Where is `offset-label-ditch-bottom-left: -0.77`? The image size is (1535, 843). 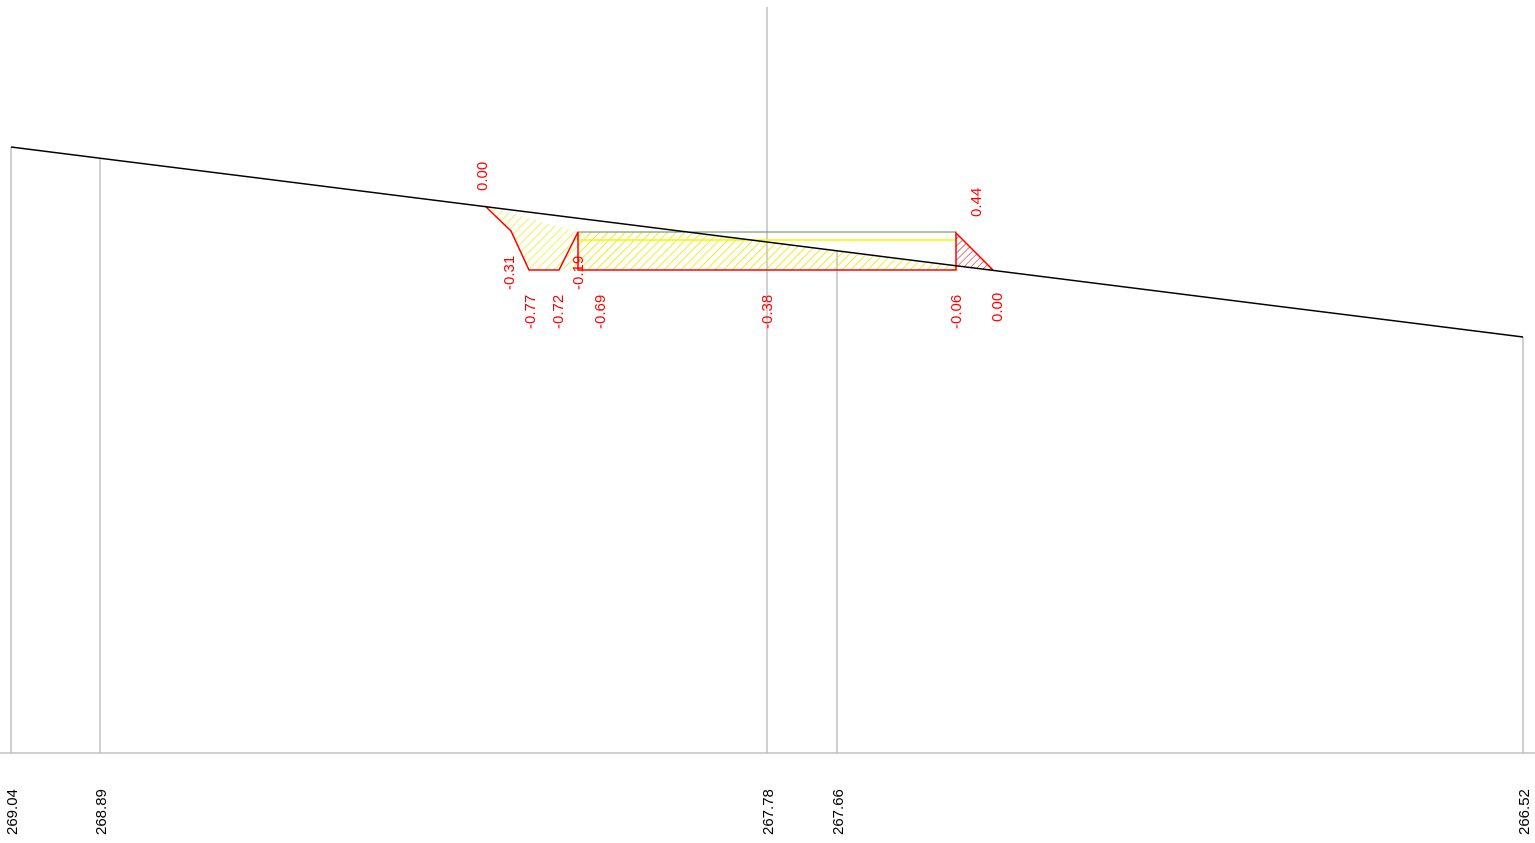
offset-label-ditch-bottom-left: -0.77 is located at coordinates (530, 312).